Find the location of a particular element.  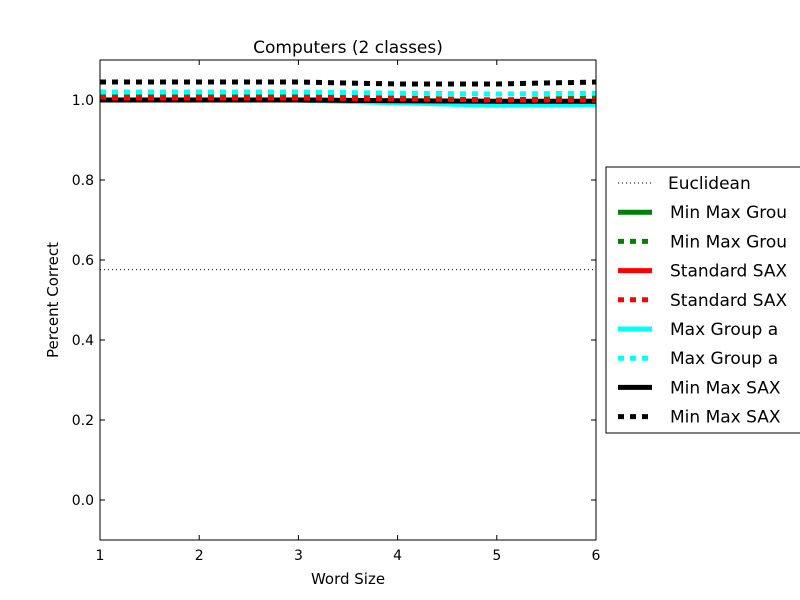

legend-label-2: Min Max Grou is located at coordinates (728, 242).